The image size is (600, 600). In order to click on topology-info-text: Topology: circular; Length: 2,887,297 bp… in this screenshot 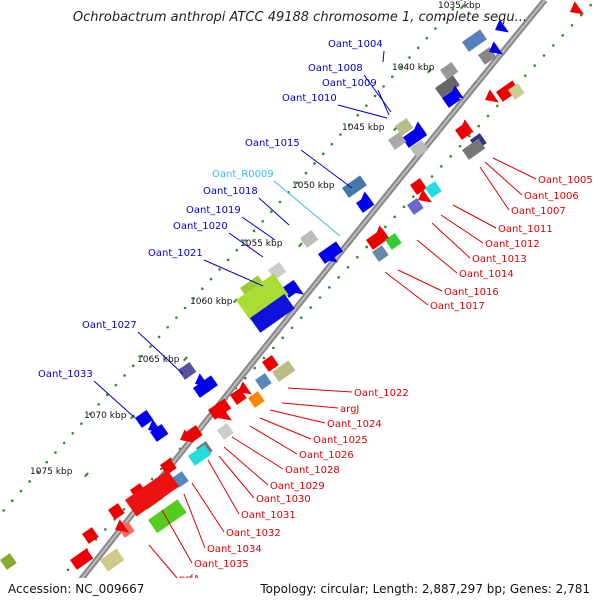, I will do `click(425, 589)`.